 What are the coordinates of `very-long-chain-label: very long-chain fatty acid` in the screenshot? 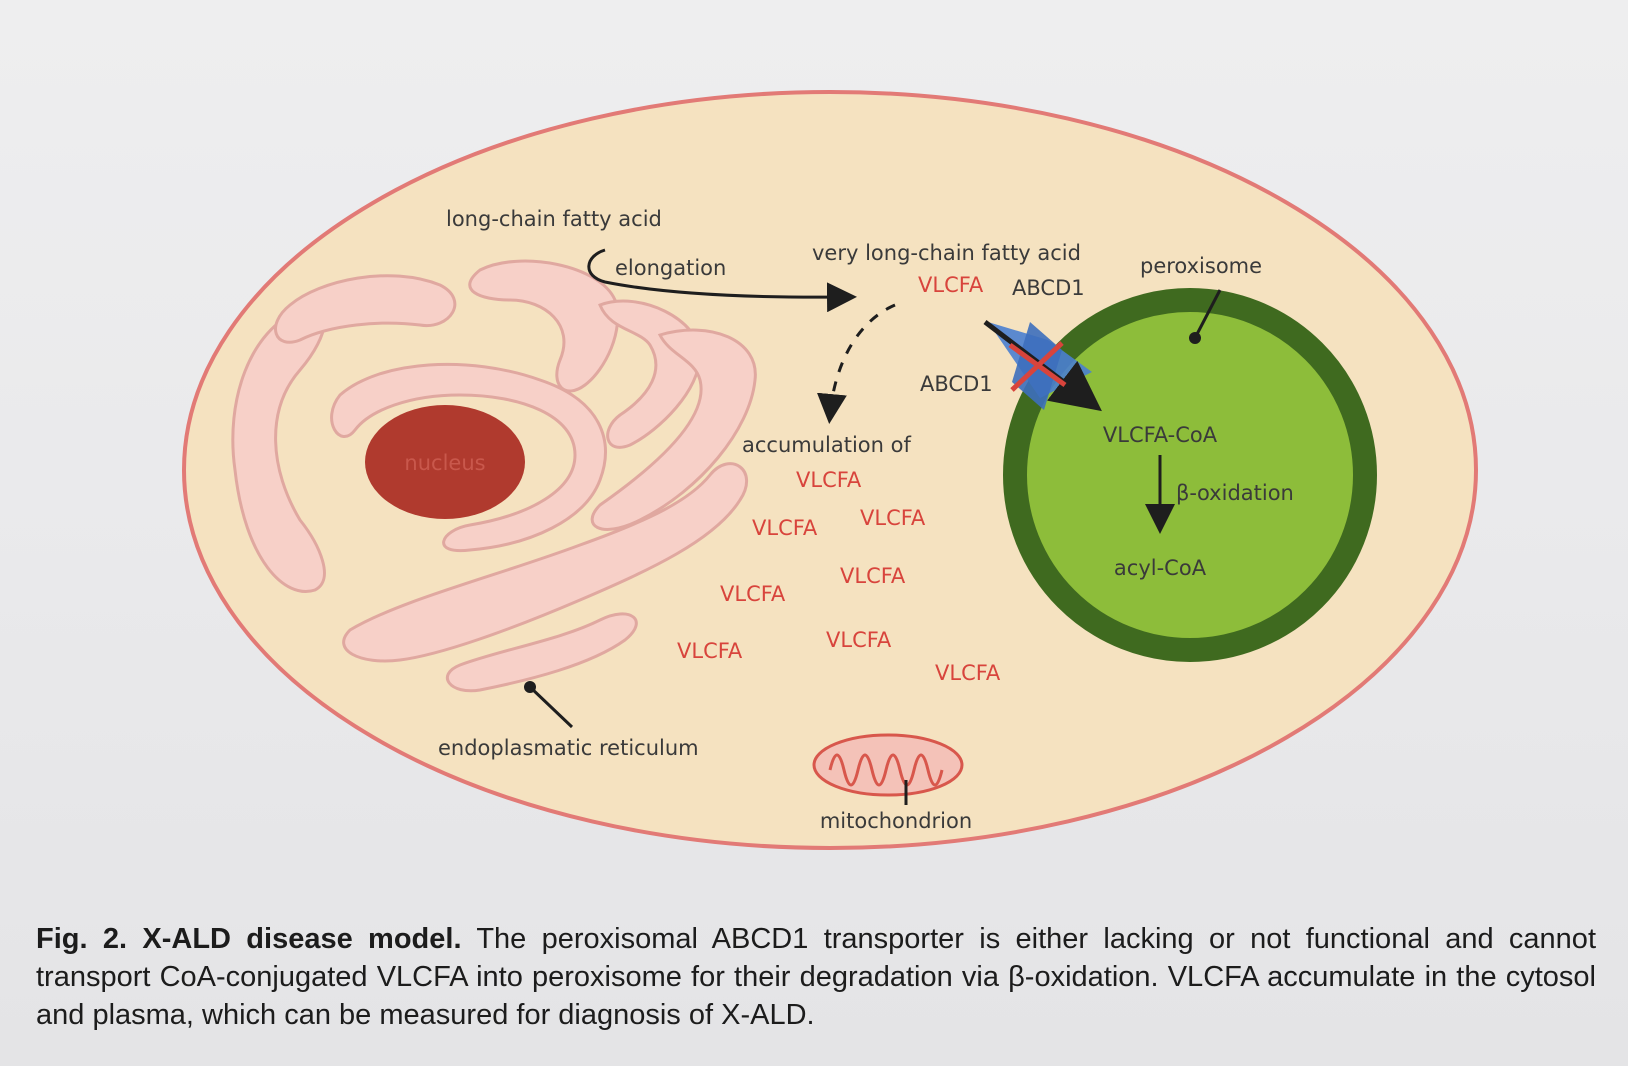 It's located at (946, 253).